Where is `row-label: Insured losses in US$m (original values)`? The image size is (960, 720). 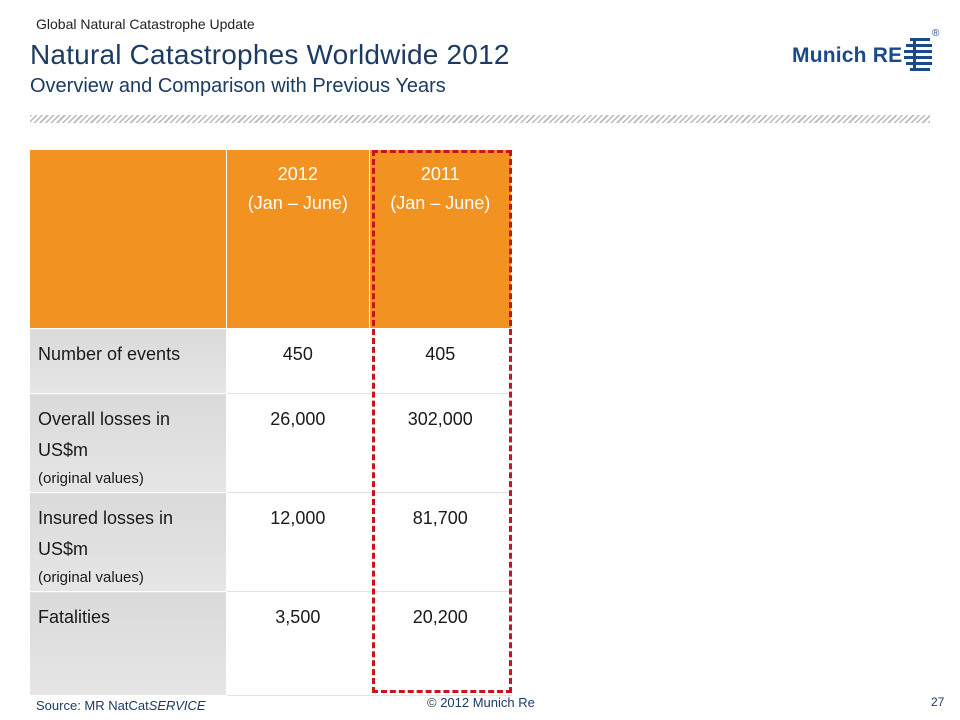
row-label: Insured losses in US$m (original values) is located at coordinates (129, 542).